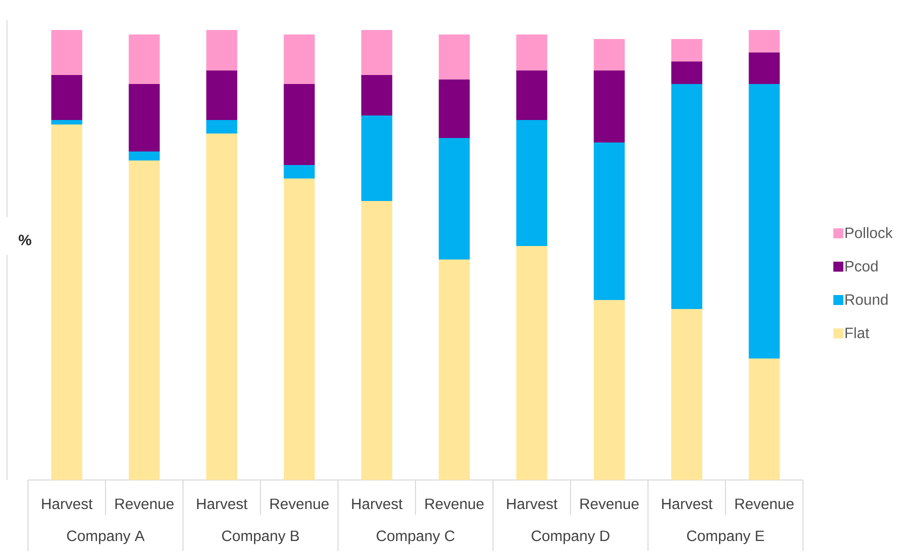 Image resolution: width=907 pixels, height=557 pixels. What do you see at coordinates (725, 537) in the screenshot?
I see `text: Company E` at bounding box center [725, 537].